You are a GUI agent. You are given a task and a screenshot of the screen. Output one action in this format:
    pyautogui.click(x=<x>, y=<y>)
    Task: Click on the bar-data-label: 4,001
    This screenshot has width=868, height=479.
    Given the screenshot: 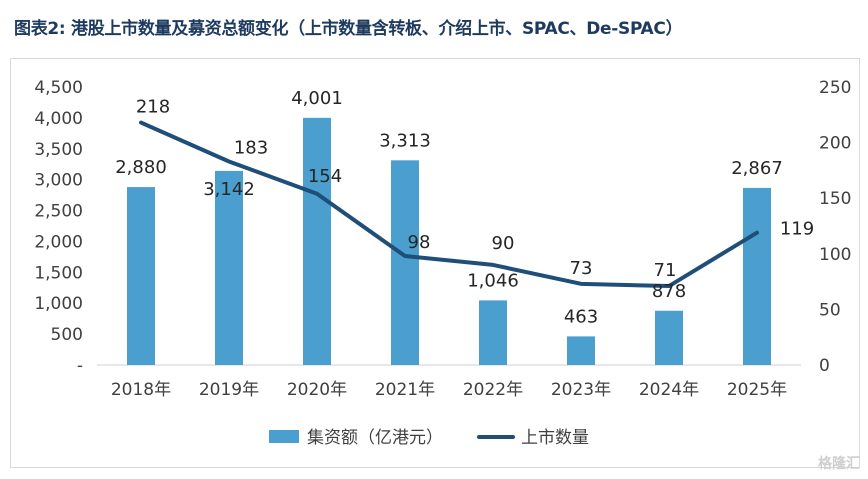 What is the action you would take?
    pyautogui.click(x=317, y=98)
    